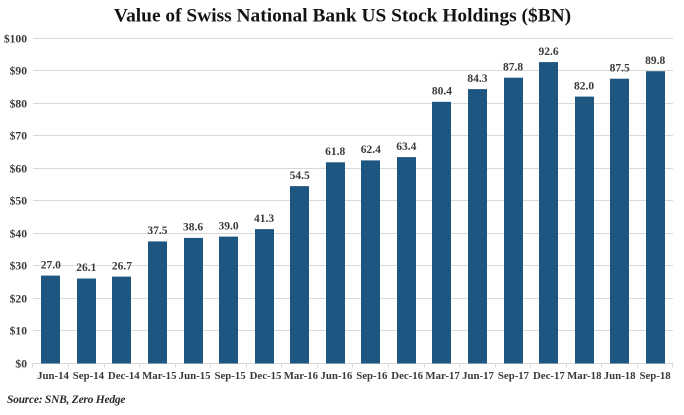  What do you see at coordinates (336, 376) in the screenshot?
I see `svg-text: Jun-16` at bounding box center [336, 376].